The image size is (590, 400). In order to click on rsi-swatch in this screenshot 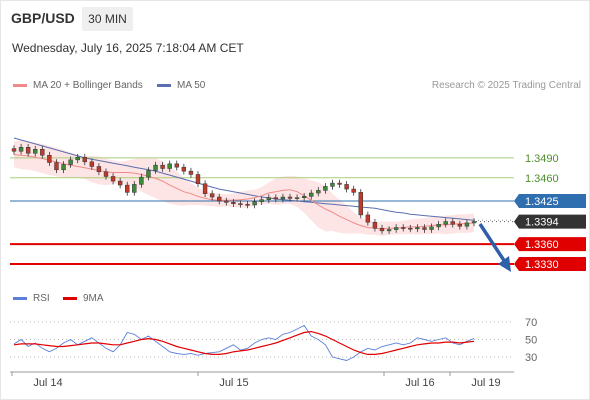, I will do `click(20, 298)`.